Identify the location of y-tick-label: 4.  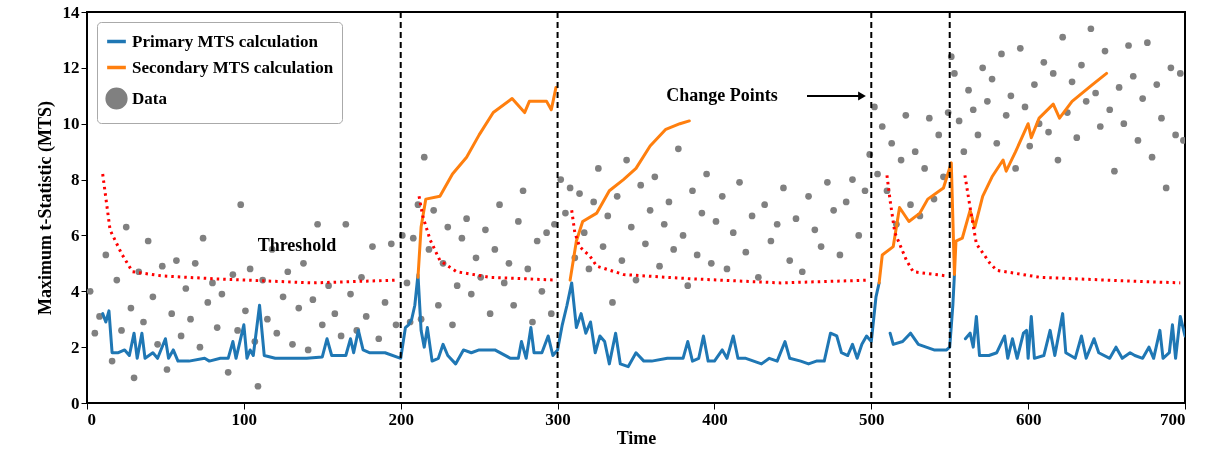
(75, 291).